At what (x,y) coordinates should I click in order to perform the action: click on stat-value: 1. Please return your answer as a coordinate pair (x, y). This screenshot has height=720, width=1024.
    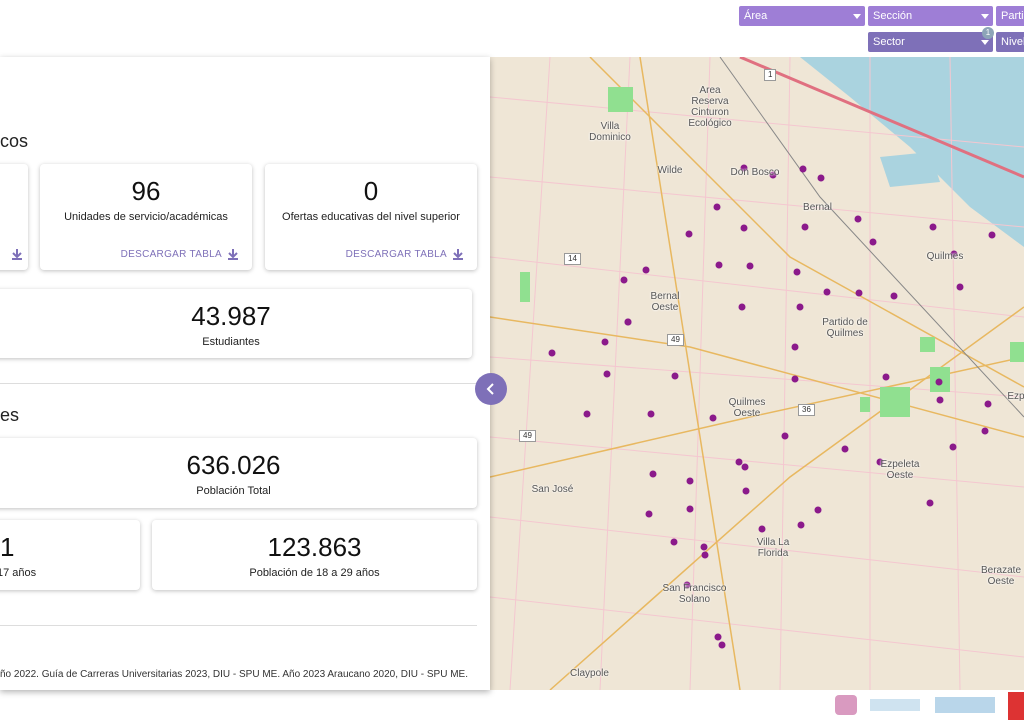
    Looking at the image, I should click on (7, 547).